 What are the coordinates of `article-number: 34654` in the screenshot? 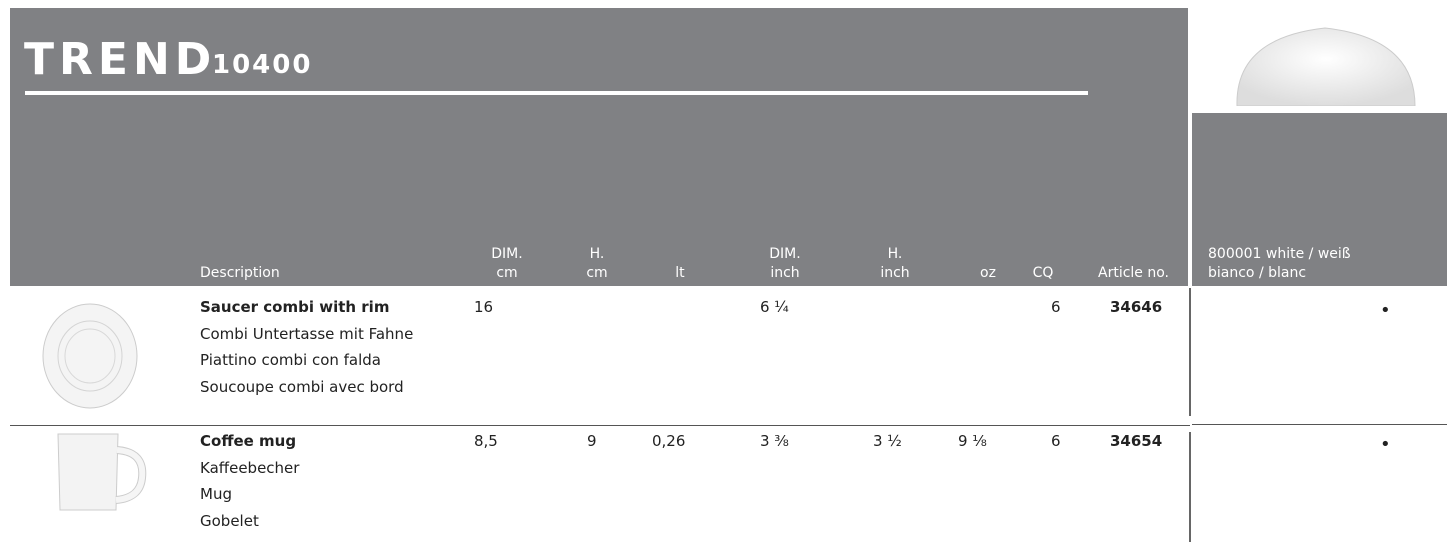 It's located at (1136, 441).